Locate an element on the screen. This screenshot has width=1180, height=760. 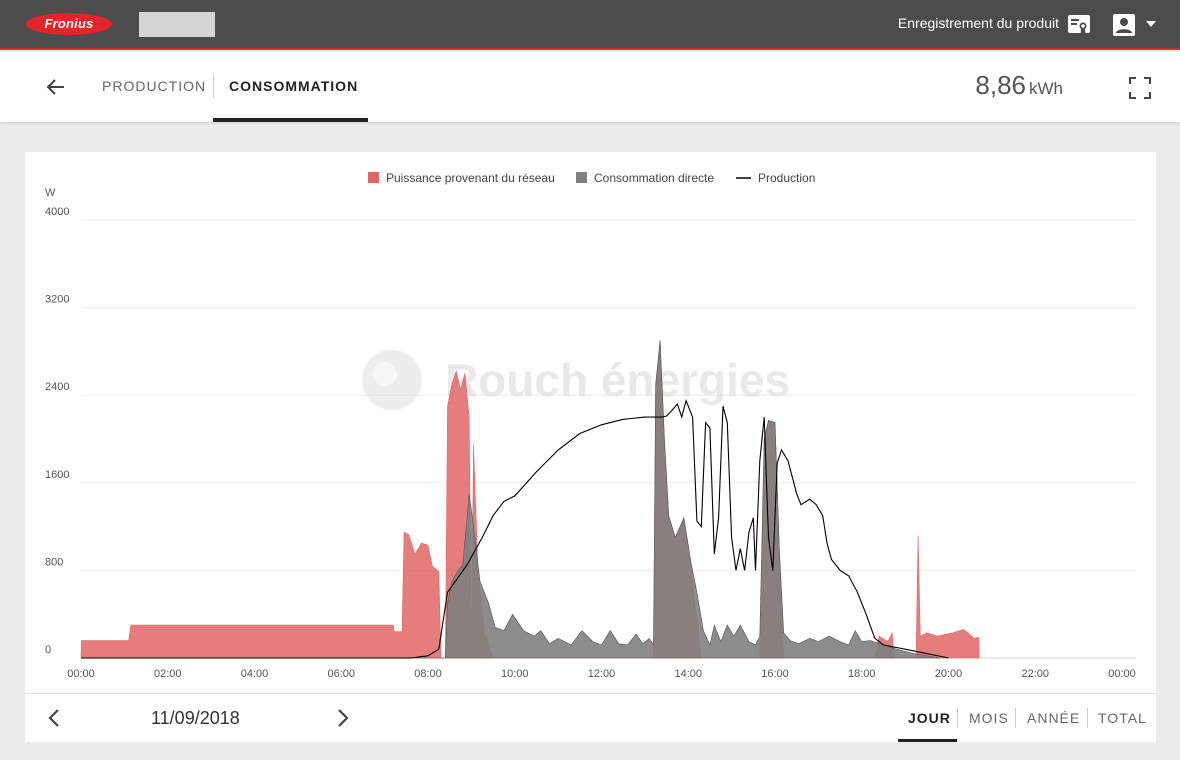
y-tick-label: 3200 is located at coordinates (57, 300).